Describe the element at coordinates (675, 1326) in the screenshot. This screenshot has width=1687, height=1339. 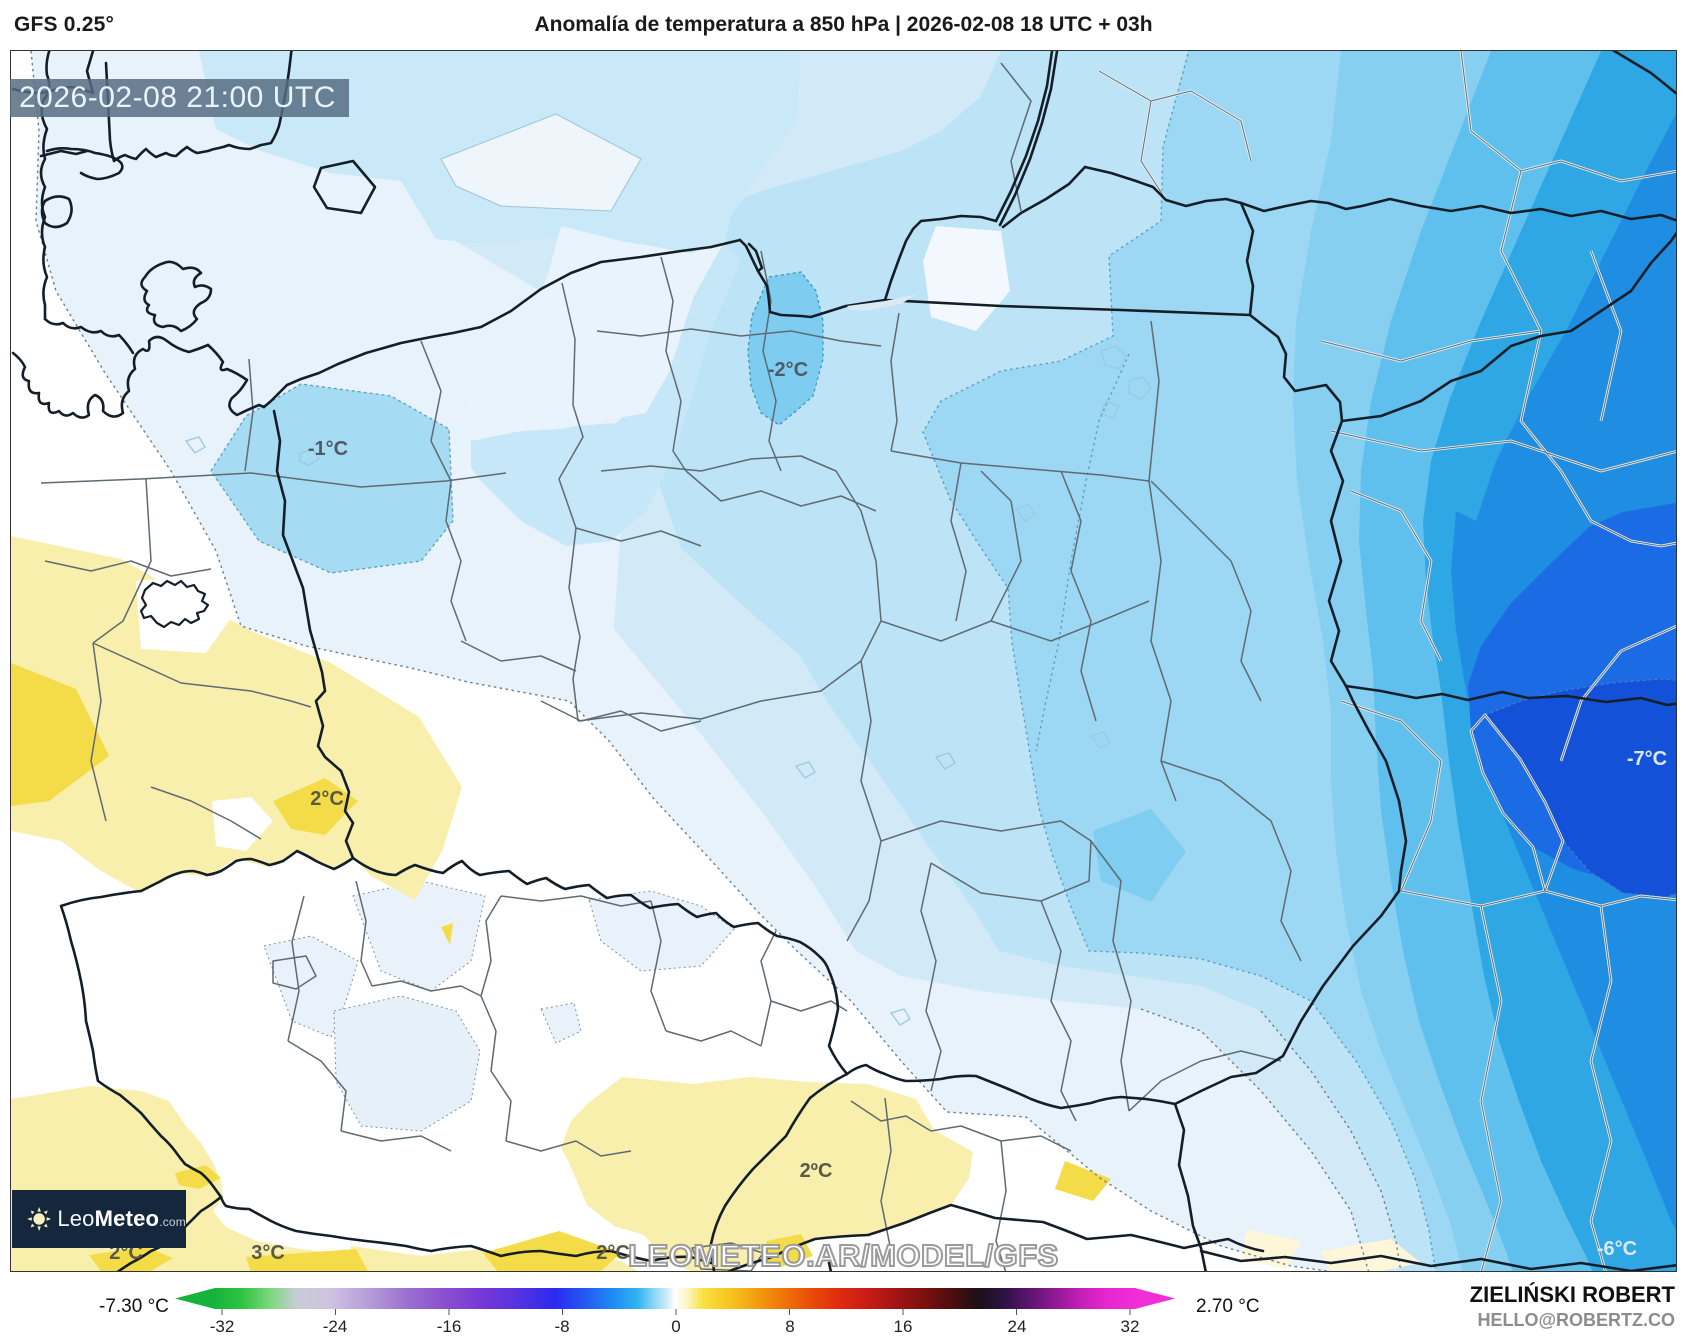
I see `svg-text: 0` at that location.